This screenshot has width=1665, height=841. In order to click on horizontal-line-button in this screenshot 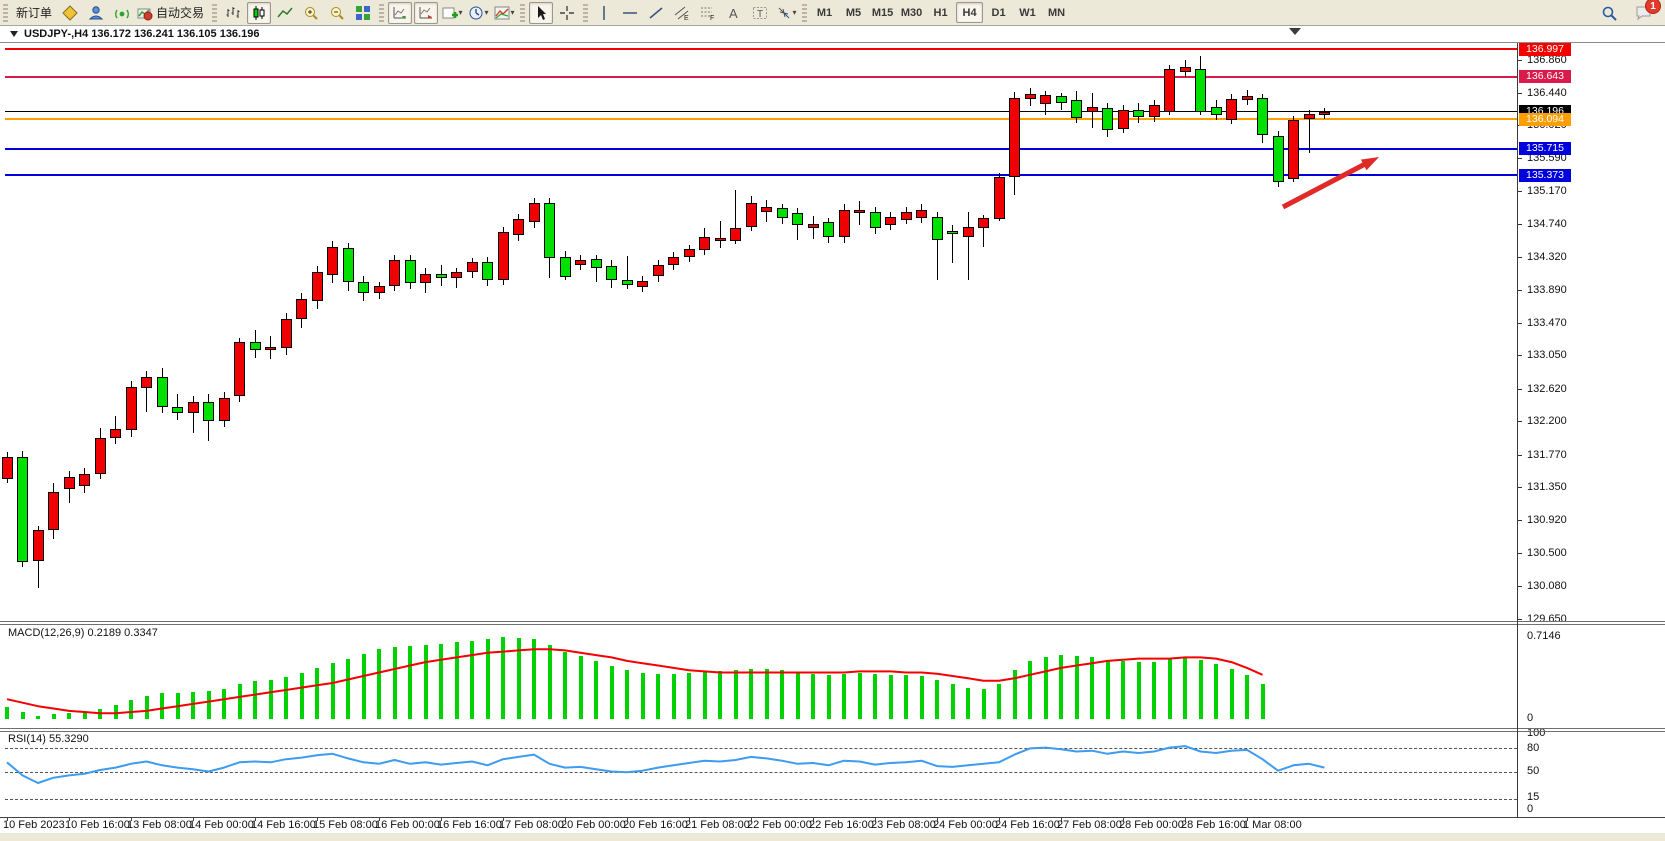, I will do `click(630, 13)`.